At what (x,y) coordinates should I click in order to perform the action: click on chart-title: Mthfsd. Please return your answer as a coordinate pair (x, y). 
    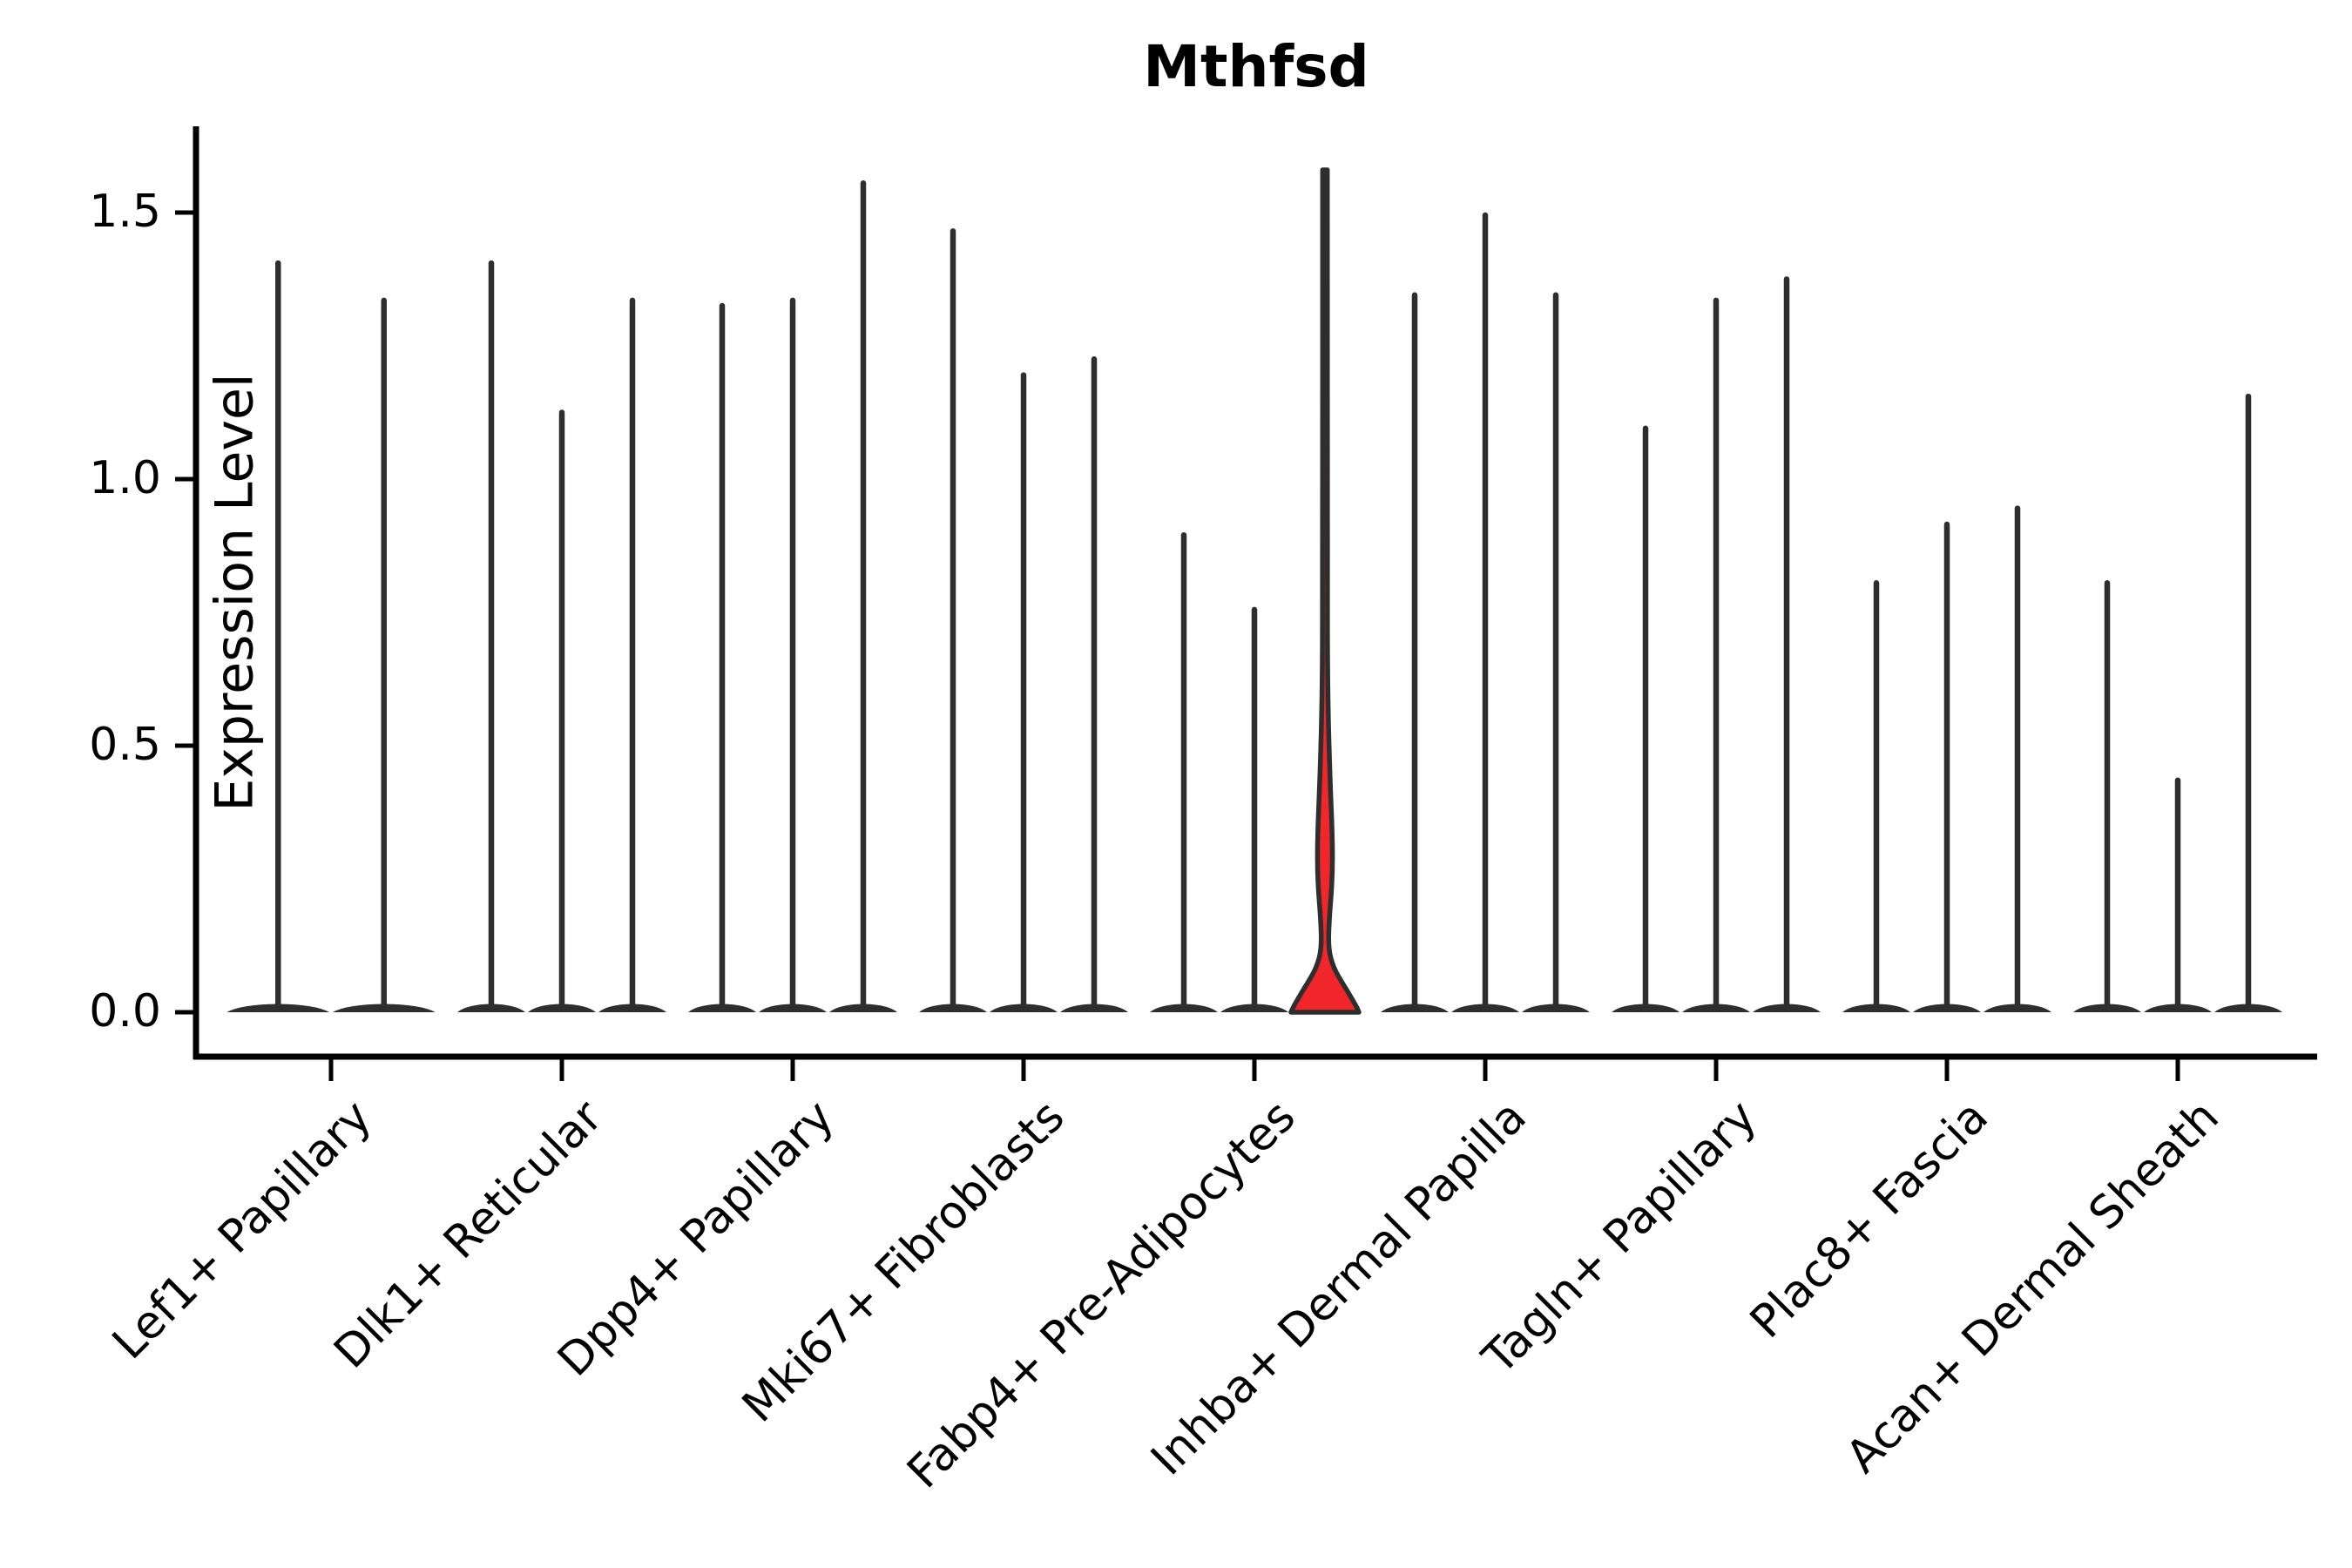
    Looking at the image, I should click on (1256, 66).